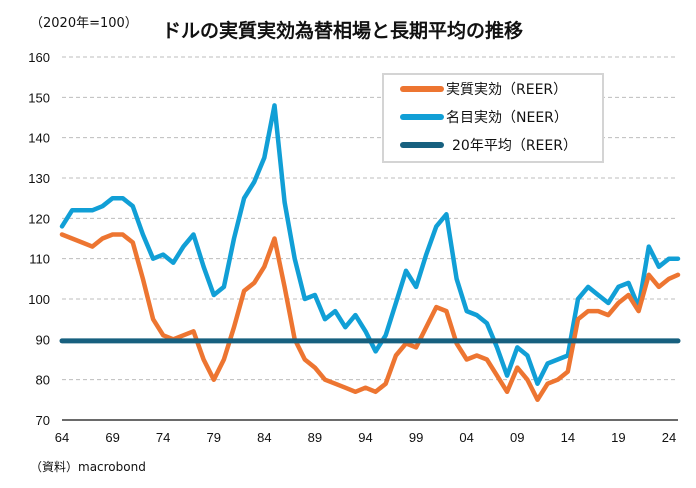  Describe the element at coordinates (39, 259) in the screenshot. I see `y-tick-label: 110` at that location.